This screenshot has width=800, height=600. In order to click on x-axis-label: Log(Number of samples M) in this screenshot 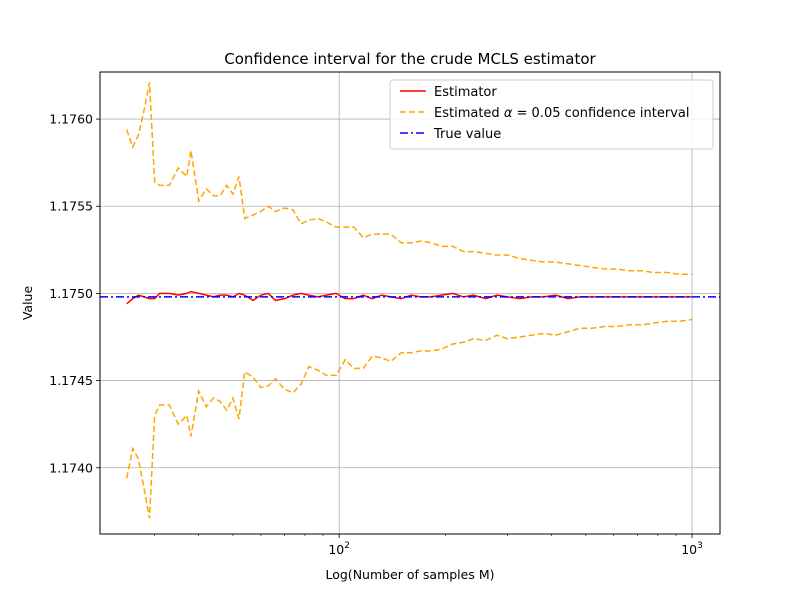, I will do `click(409, 574)`.